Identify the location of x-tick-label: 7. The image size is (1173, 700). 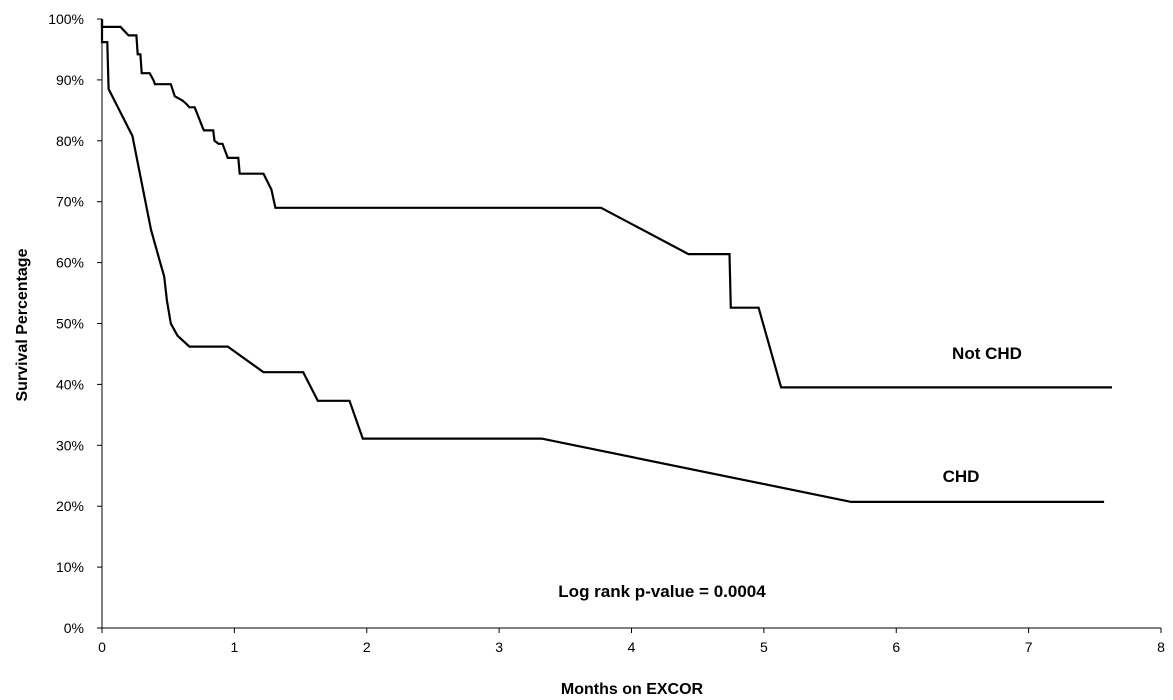
(1029, 647).